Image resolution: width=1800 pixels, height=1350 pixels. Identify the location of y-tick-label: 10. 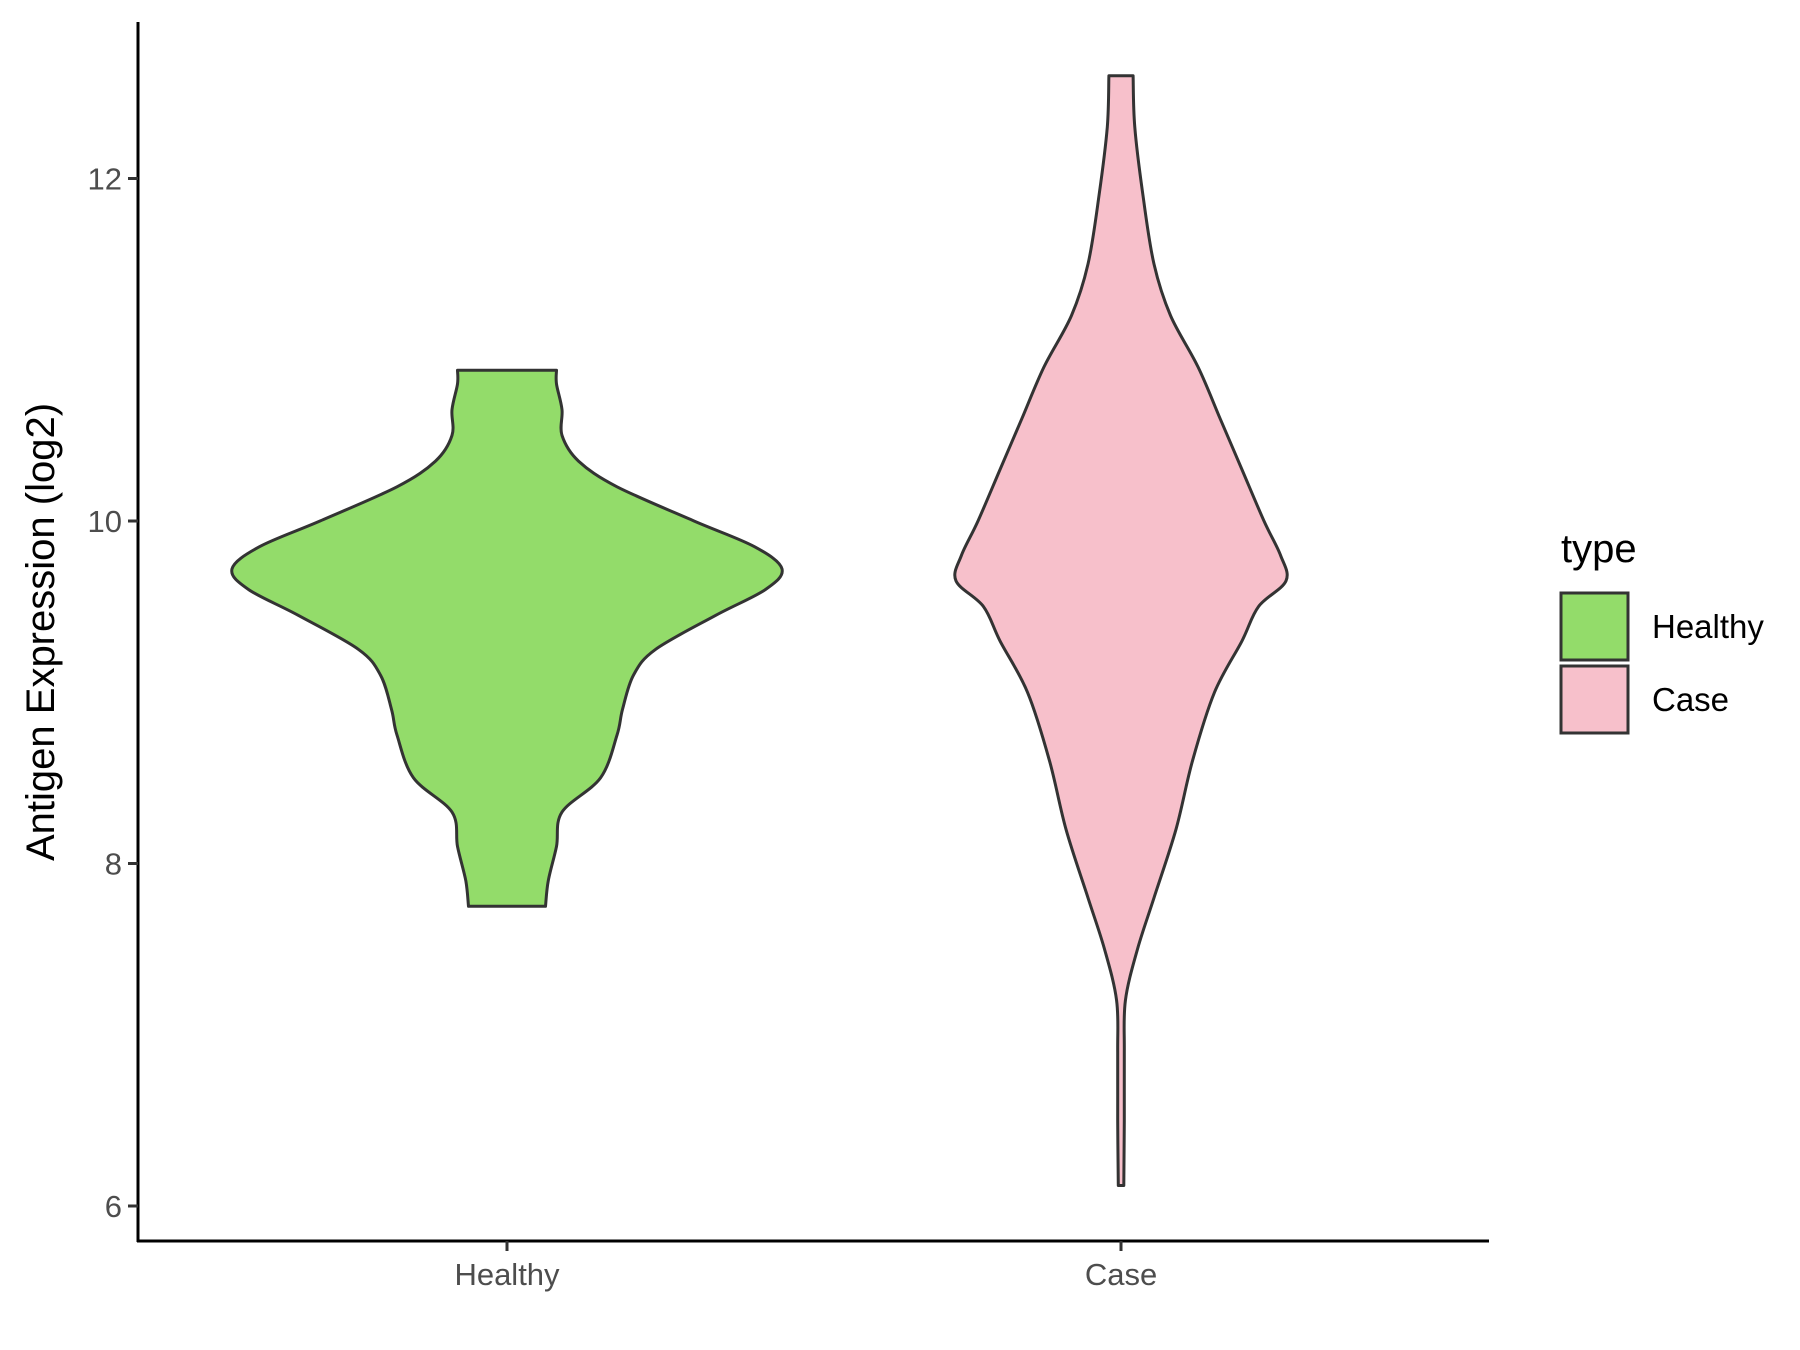
(105, 521).